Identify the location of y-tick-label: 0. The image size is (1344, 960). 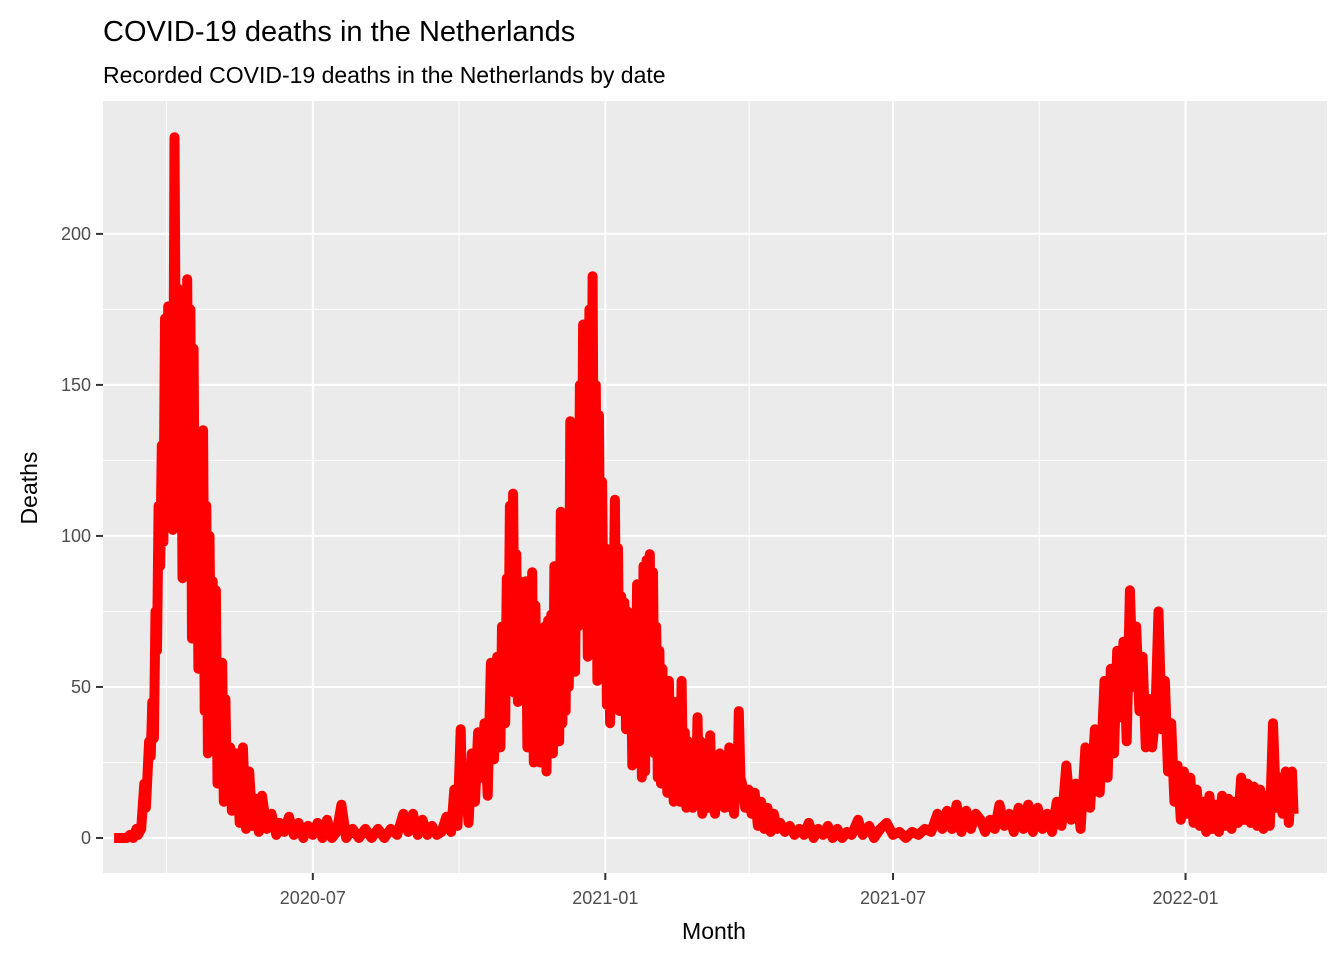
(86, 838).